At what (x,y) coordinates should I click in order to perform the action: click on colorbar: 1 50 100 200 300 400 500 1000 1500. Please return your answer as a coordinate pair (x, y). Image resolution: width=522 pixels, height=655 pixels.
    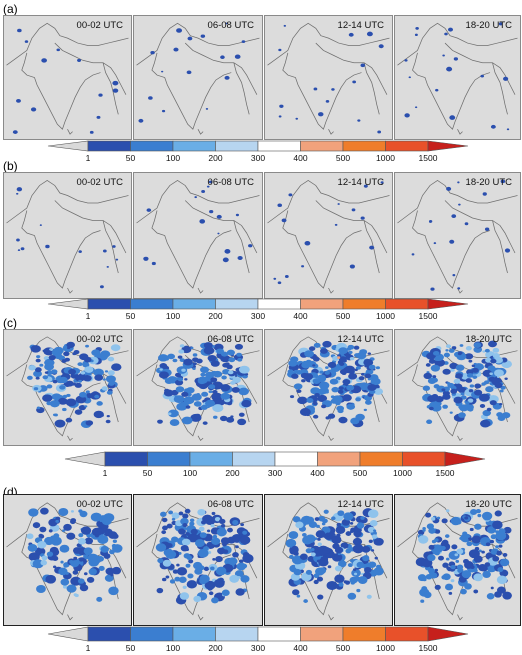
    Looking at the image, I should click on (258, 310).